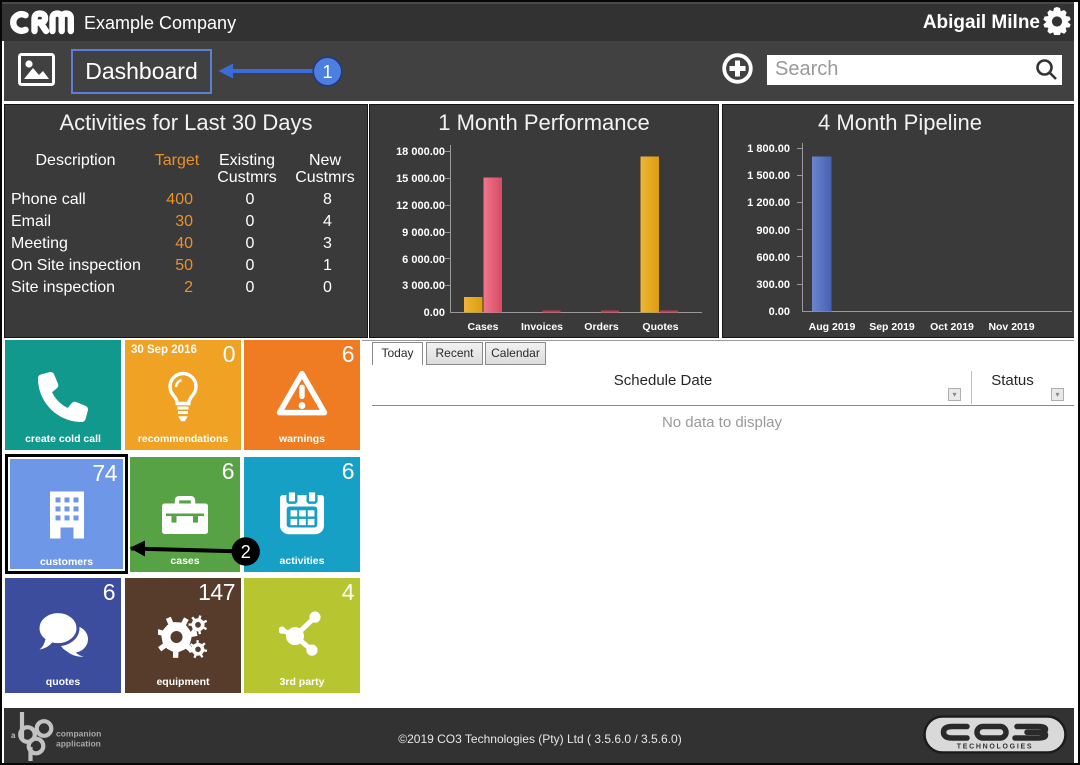 The width and height of the screenshot is (1080, 765). Describe the element at coordinates (78, 744) in the screenshot. I see `svg-text: application` at that location.